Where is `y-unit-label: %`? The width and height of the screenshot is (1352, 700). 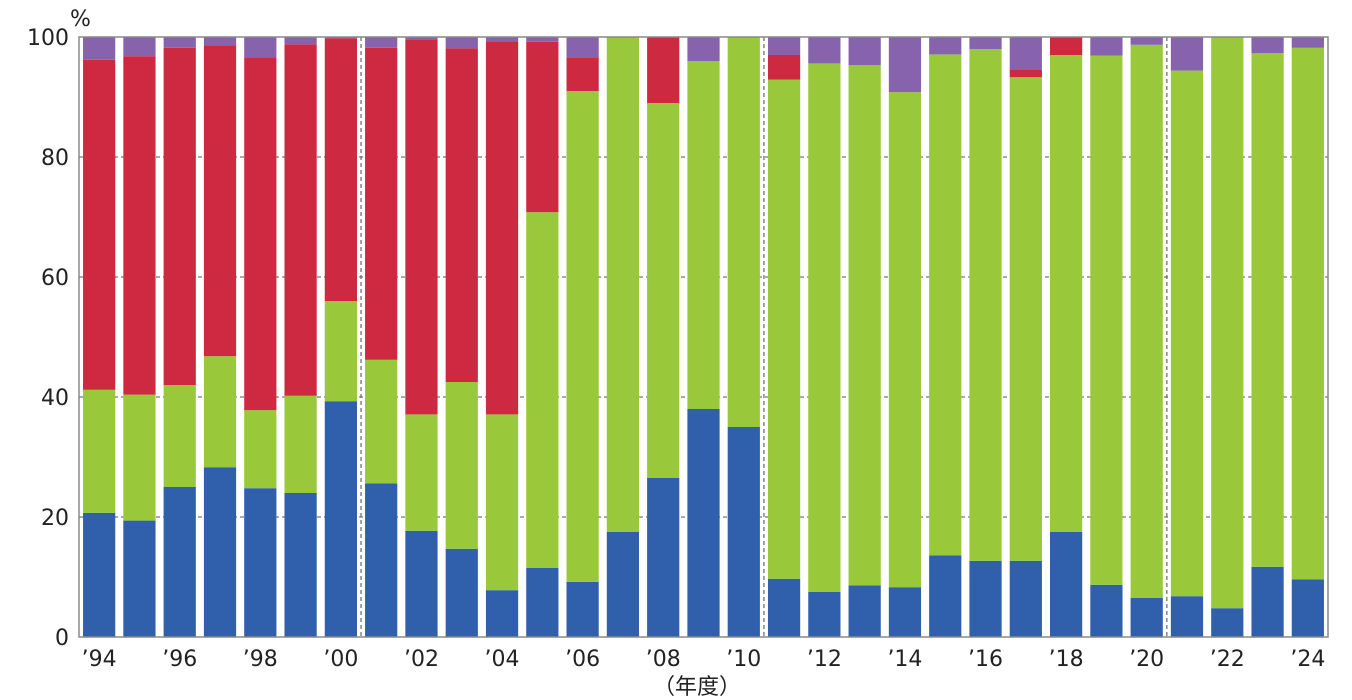
y-unit-label: % is located at coordinates (80, 19).